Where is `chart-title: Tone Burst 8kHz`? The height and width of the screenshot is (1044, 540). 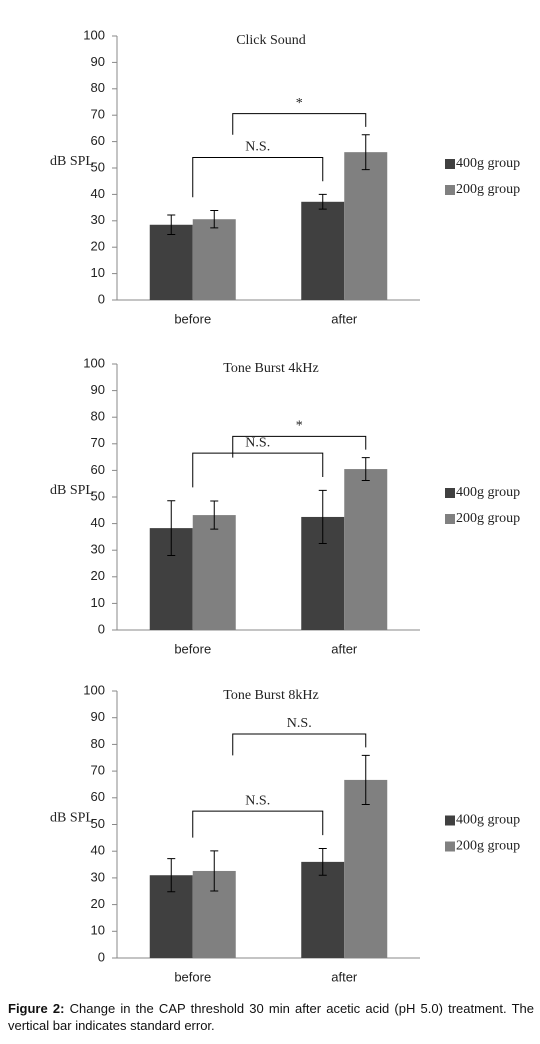 chart-title: Tone Burst 8kHz is located at coordinates (270, 695).